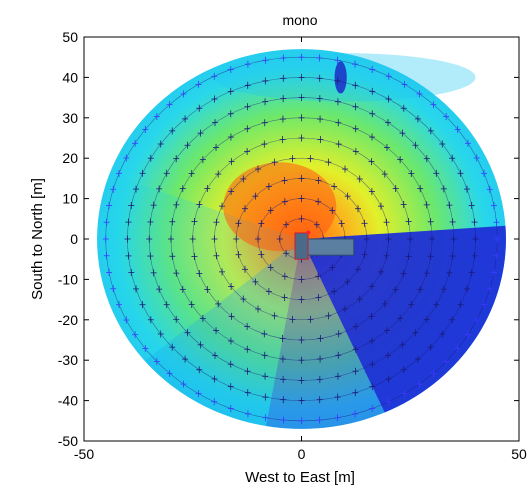 The width and height of the screenshot is (532, 490). Describe the element at coordinates (301, 246) in the screenshot. I see `source-mount` at that location.